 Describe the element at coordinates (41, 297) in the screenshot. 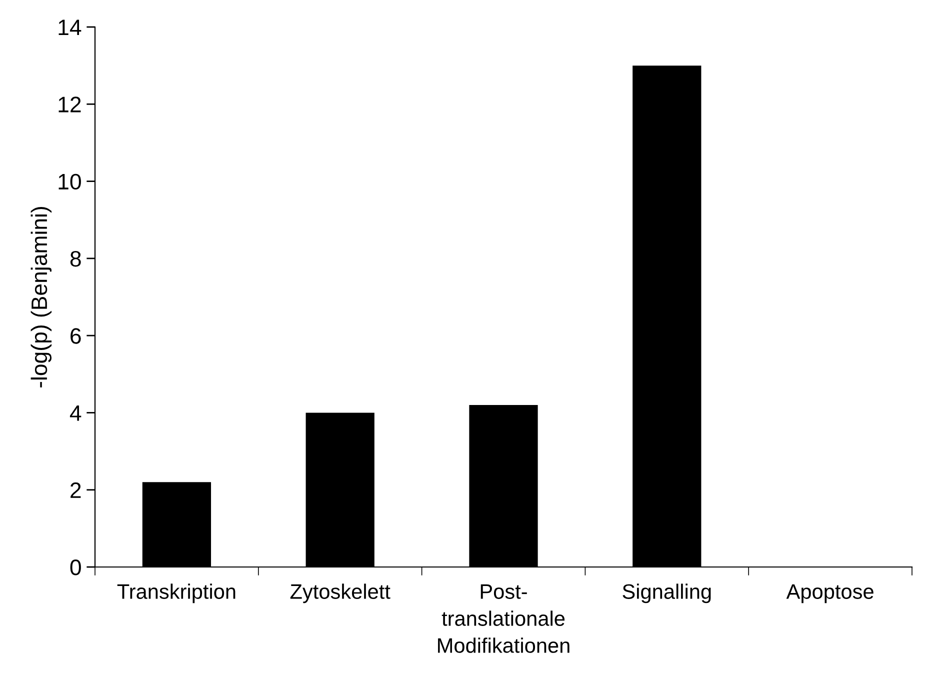

I see `y-axis-title: -log(p) (Benjamini)` at that location.